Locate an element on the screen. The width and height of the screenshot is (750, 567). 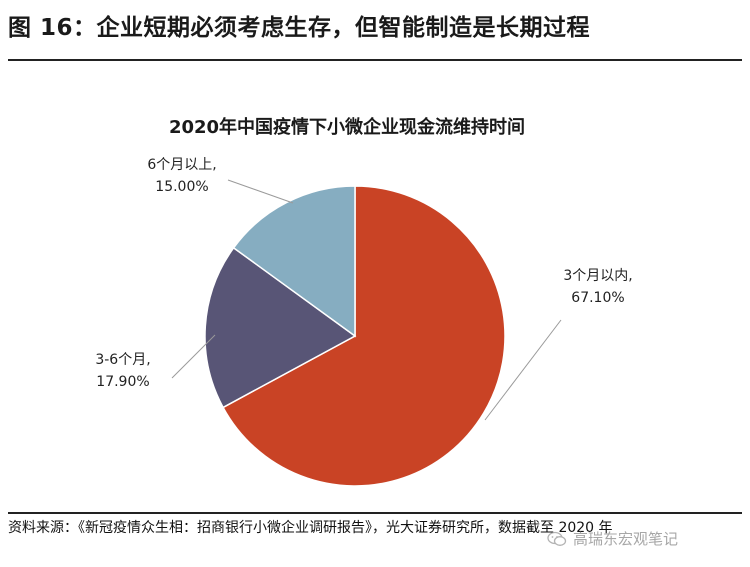
figure-title: 图 16：企业短期必须考虑生存，但智能制造是长期过程 is located at coordinates (299, 28).